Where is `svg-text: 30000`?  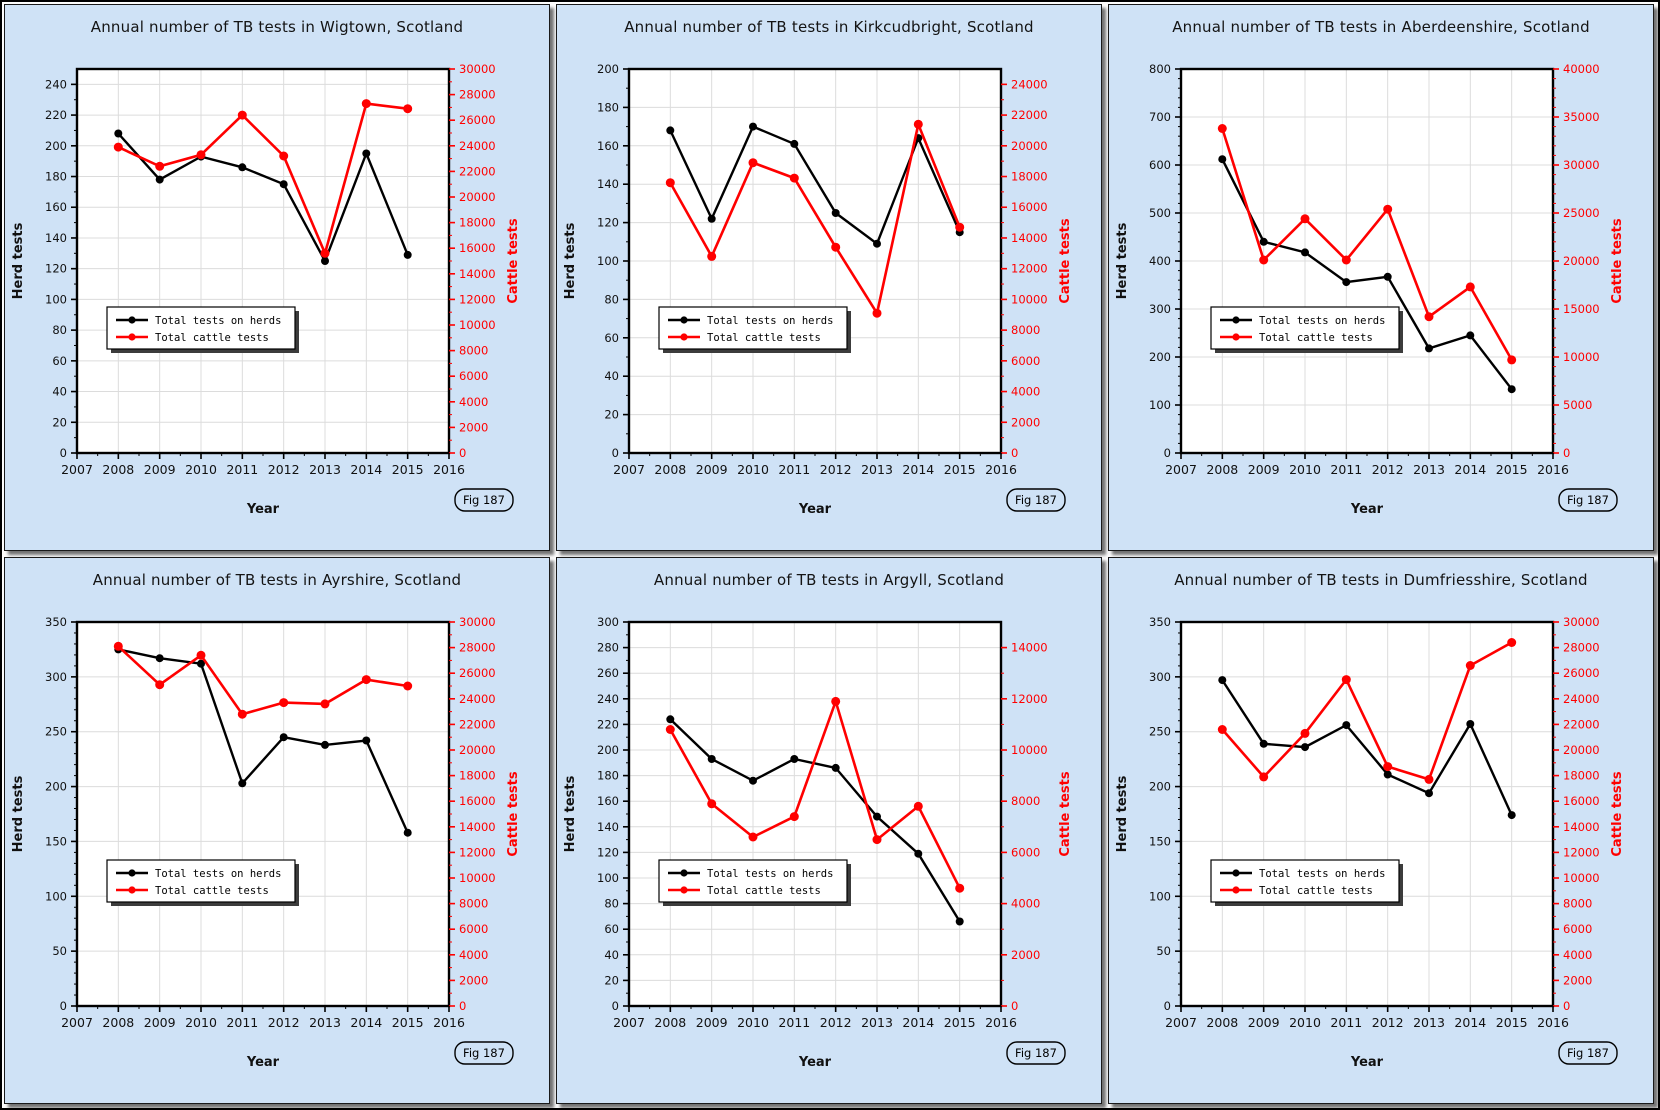 svg-text: 30000 is located at coordinates (1581, 165).